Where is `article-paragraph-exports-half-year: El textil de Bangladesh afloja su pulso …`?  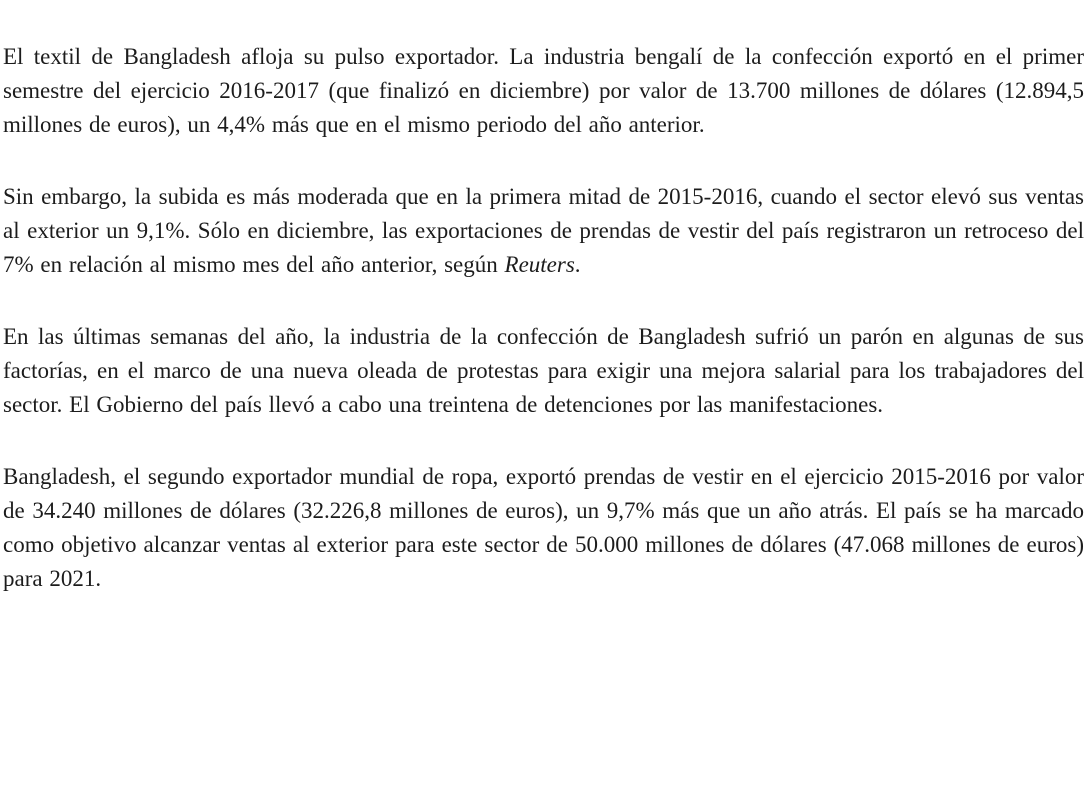 article-paragraph-exports-half-year: El textil de Bangladesh afloja su pulso … is located at coordinates (543, 91).